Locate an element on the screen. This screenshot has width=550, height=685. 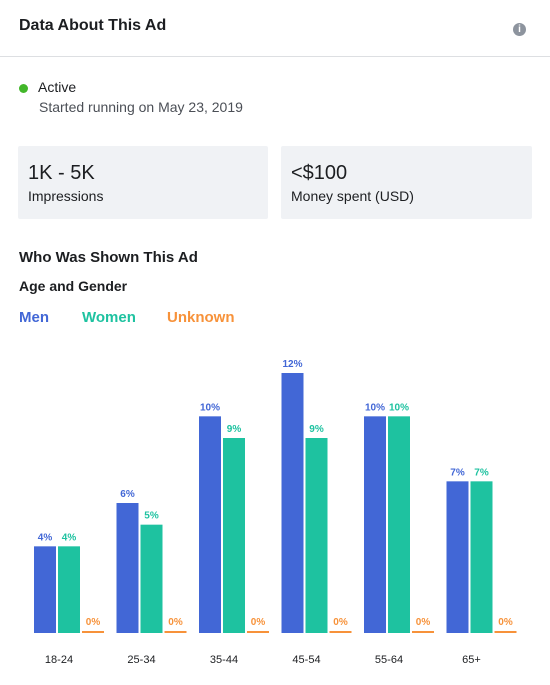
data-label-women-25-34: 5% is located at coordinates (151, 516).